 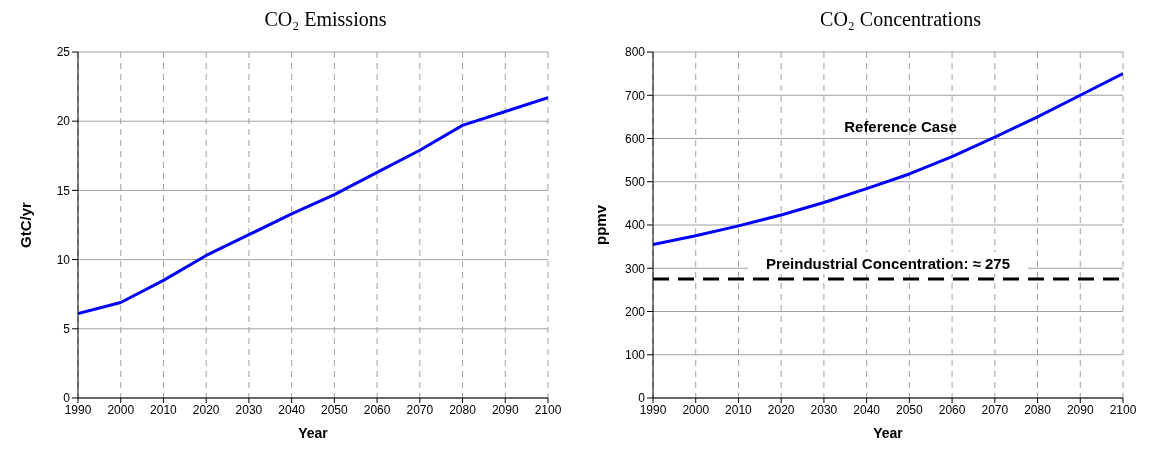 What do you see at coordinates (635, 268) in the screenshot?
I see `y-tick-label: 300` at bounding box center [635, 268].